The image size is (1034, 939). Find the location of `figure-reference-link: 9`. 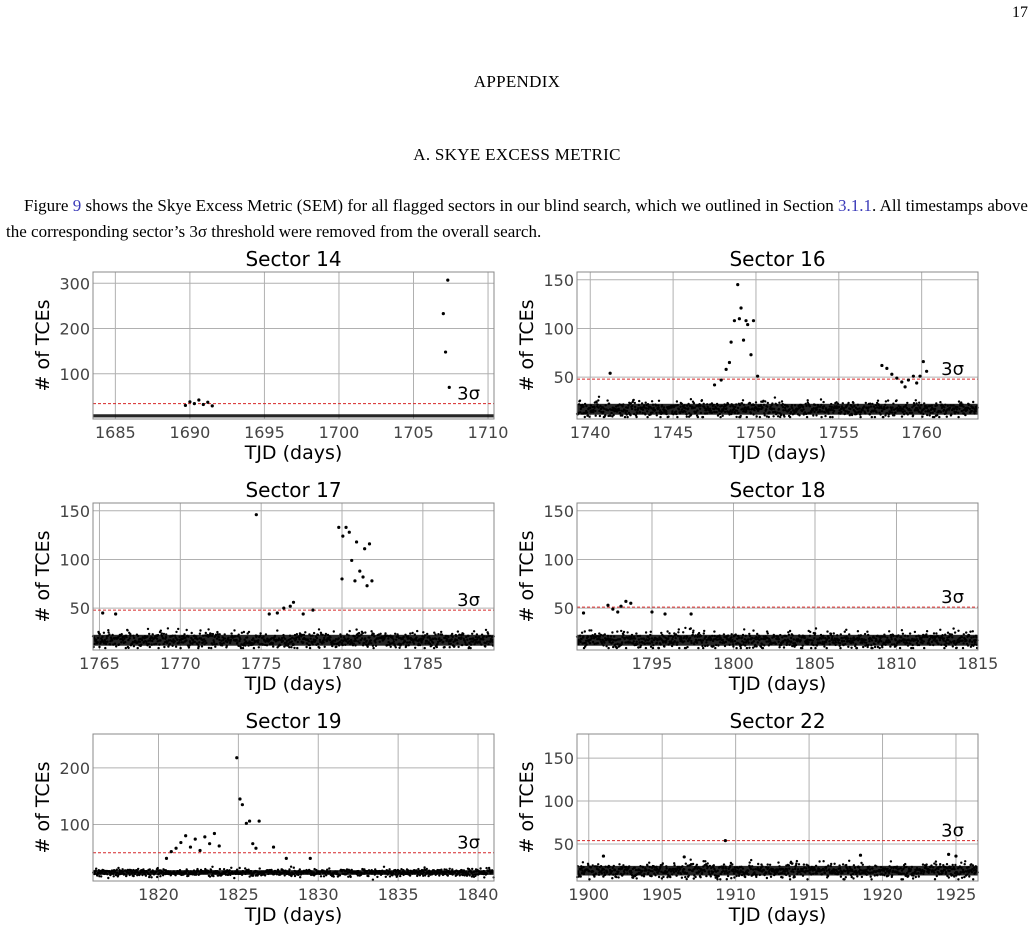

figure-reference-link: 9 is located at coordinates (77, 205).